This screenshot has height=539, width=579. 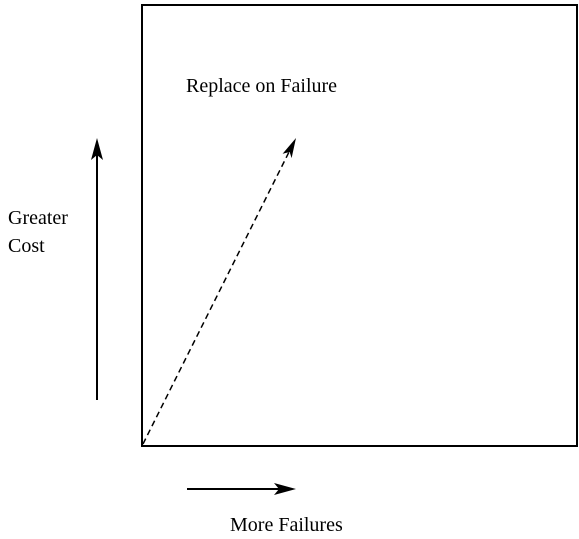 I want to click on region-label: Replace on Failure, so click(x=261, y=86).